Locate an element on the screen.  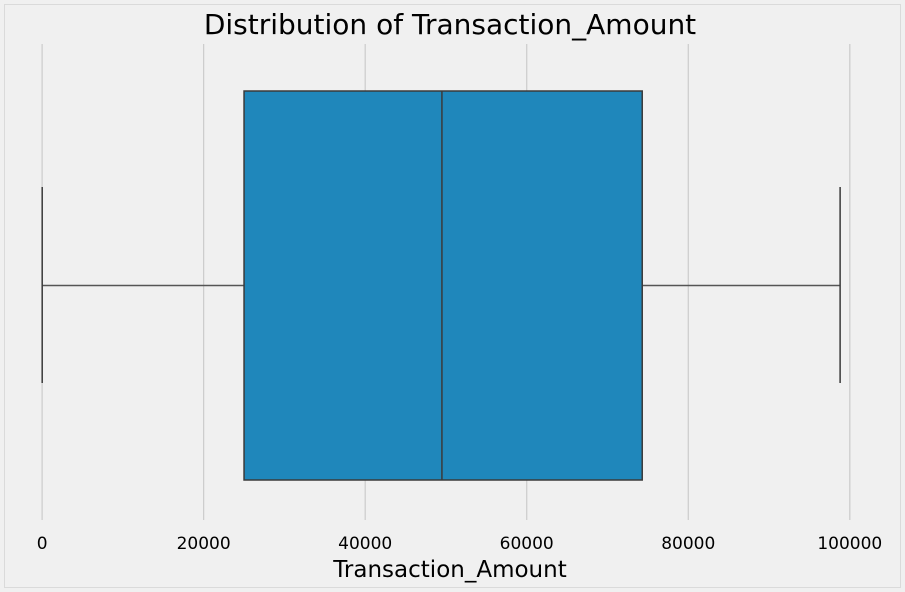
x-tick-labels: 0 20000 40000 60000 80000 100000 is located at coordinates (460, 544).